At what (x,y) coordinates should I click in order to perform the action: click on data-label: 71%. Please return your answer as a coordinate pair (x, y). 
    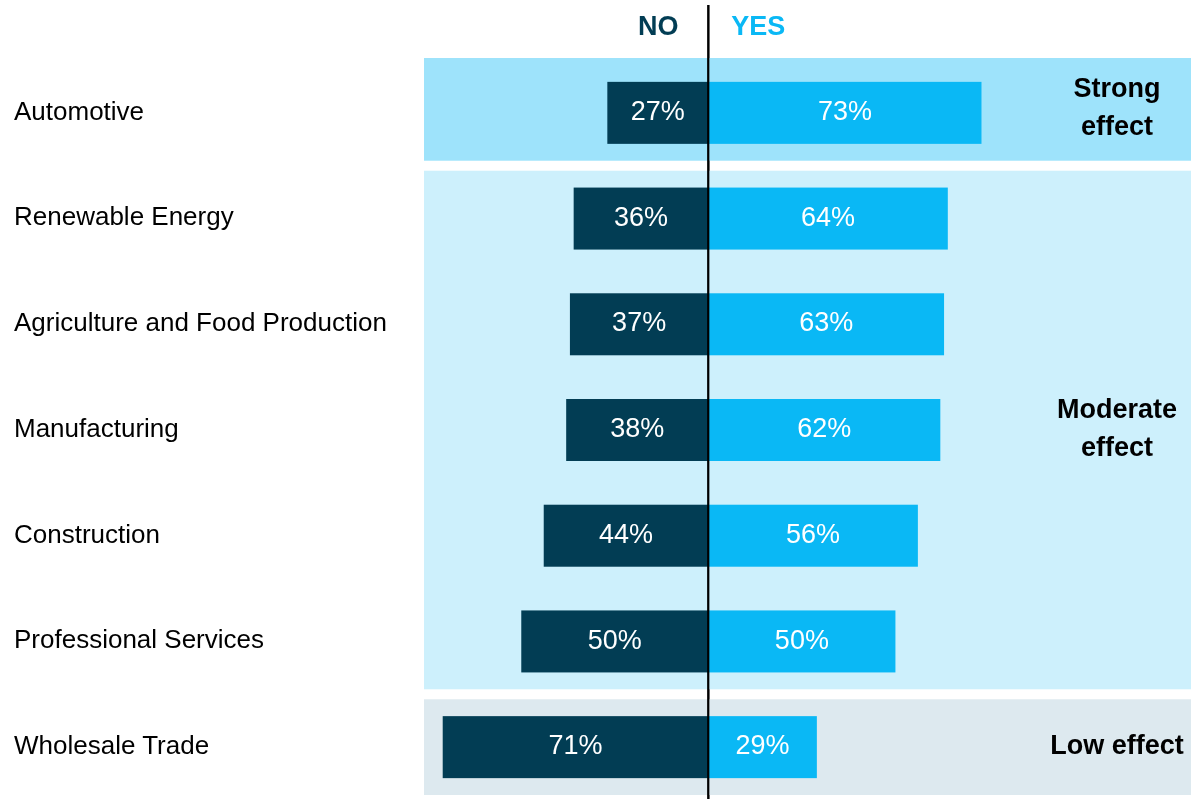
    Looking at the image, I should click on (575, 745).